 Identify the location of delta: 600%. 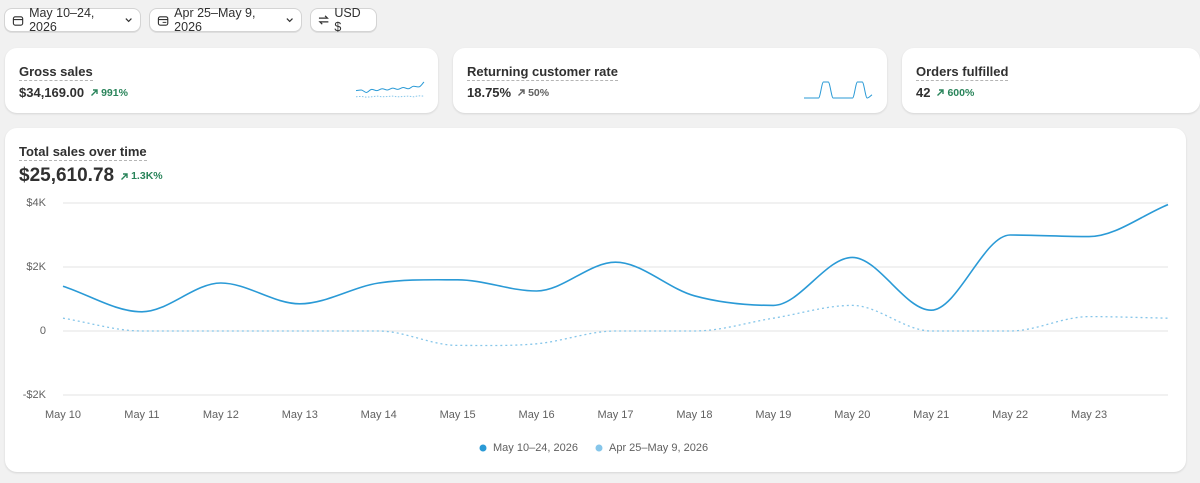
(955, 93).